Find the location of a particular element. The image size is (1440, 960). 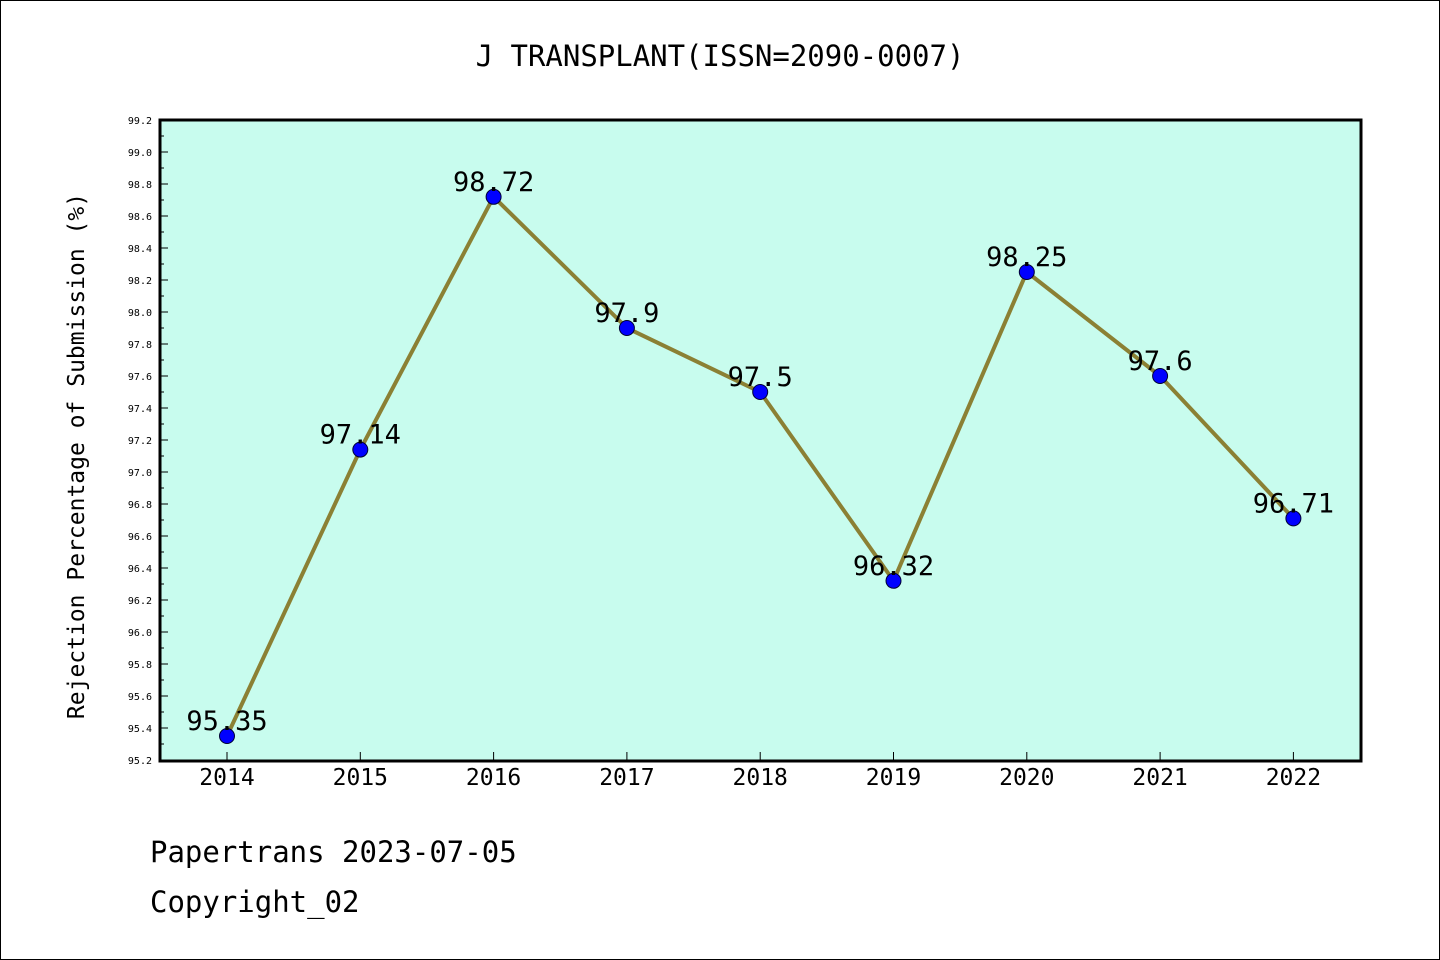

data-label: 97.9 is located at coordinates (626, 313).